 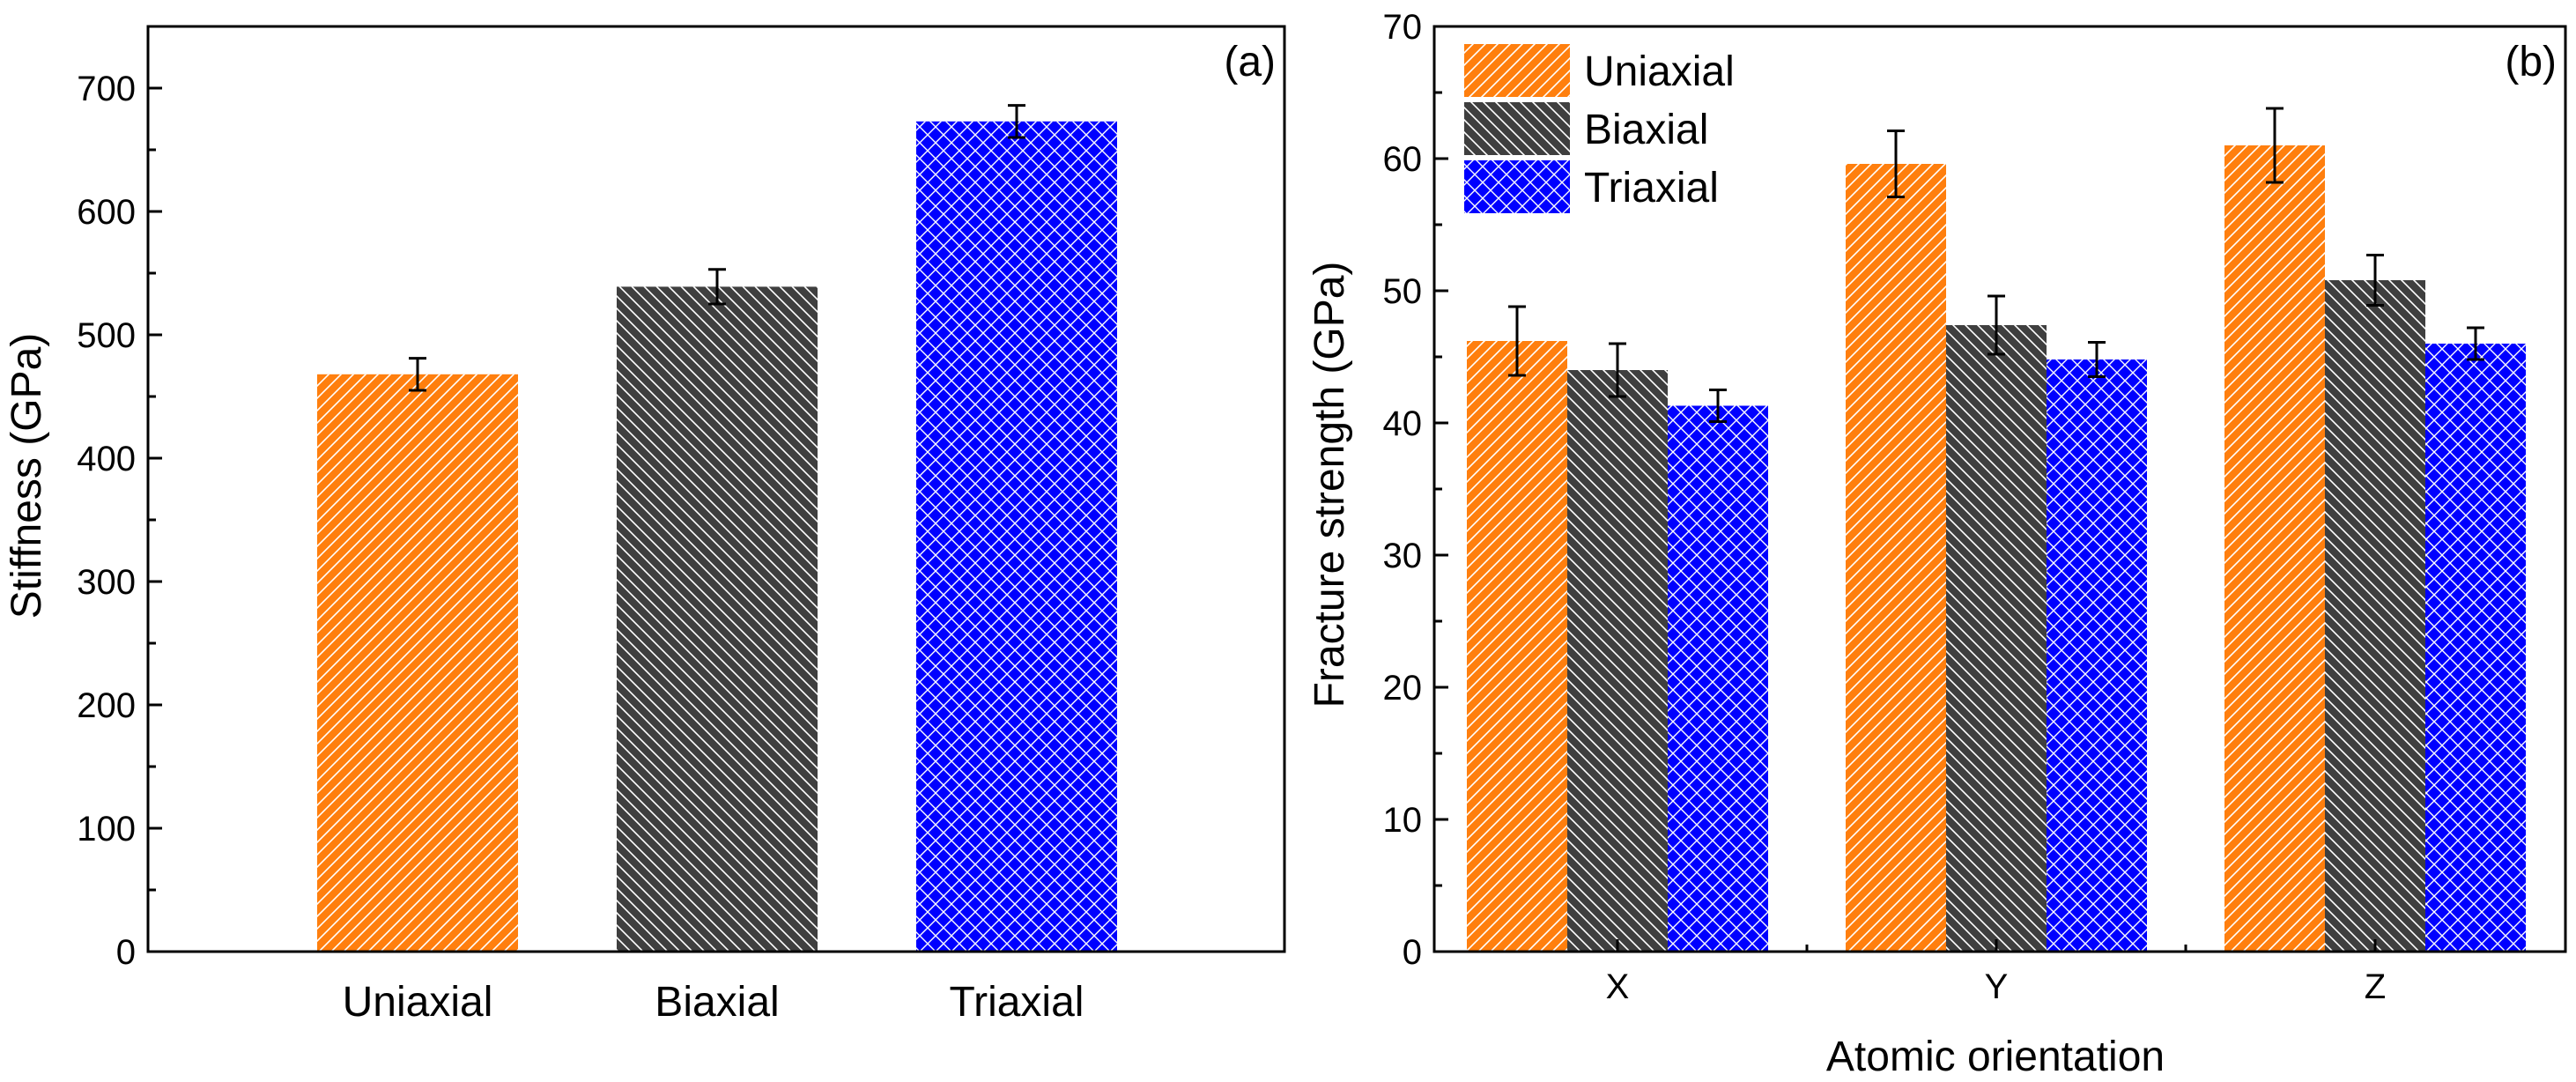 I want to click on y-tick-label: 400, so click(x=107, y=459).